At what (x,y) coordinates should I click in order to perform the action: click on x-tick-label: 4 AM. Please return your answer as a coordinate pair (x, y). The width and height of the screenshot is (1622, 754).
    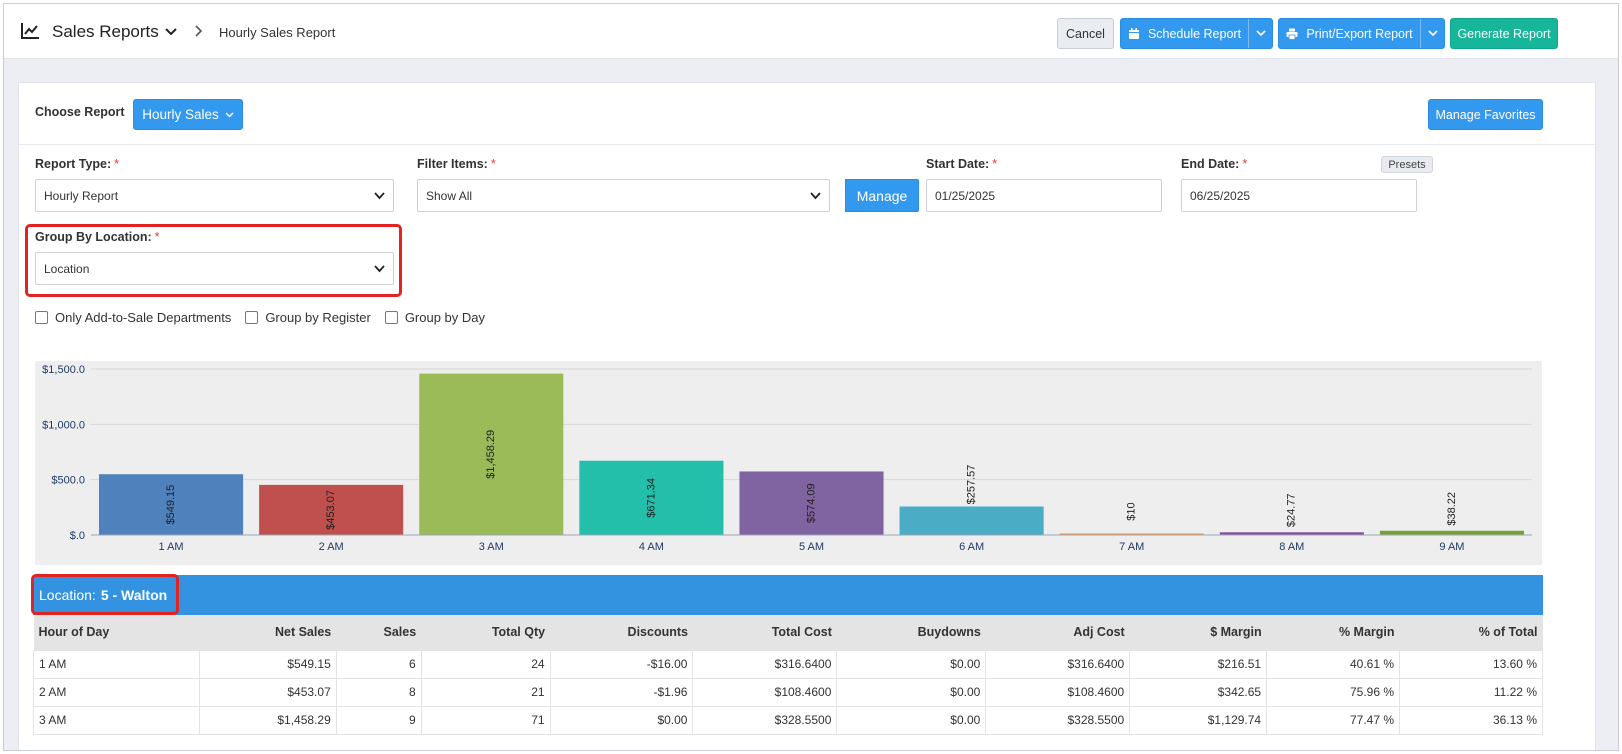
    Looking at the image, I should click on (651, 547).